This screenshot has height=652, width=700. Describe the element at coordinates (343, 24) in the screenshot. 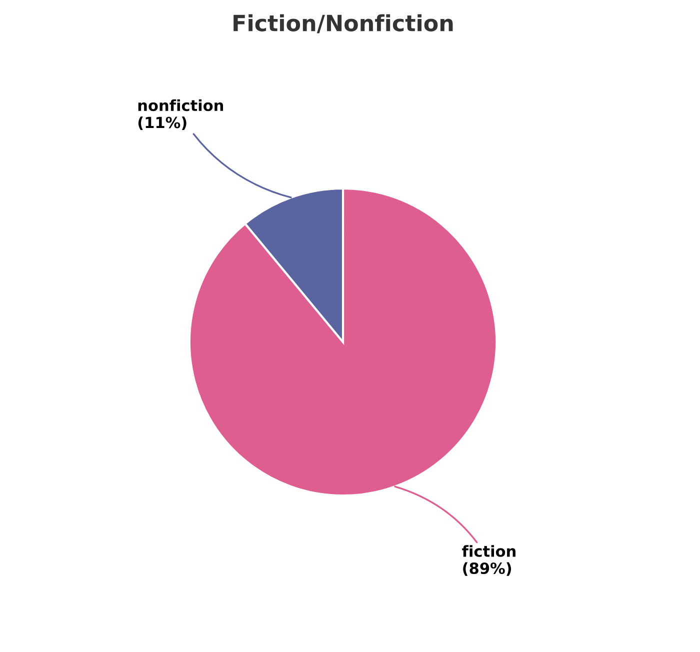

I see `chart-title: Fiction/Nonfiction` at that location.